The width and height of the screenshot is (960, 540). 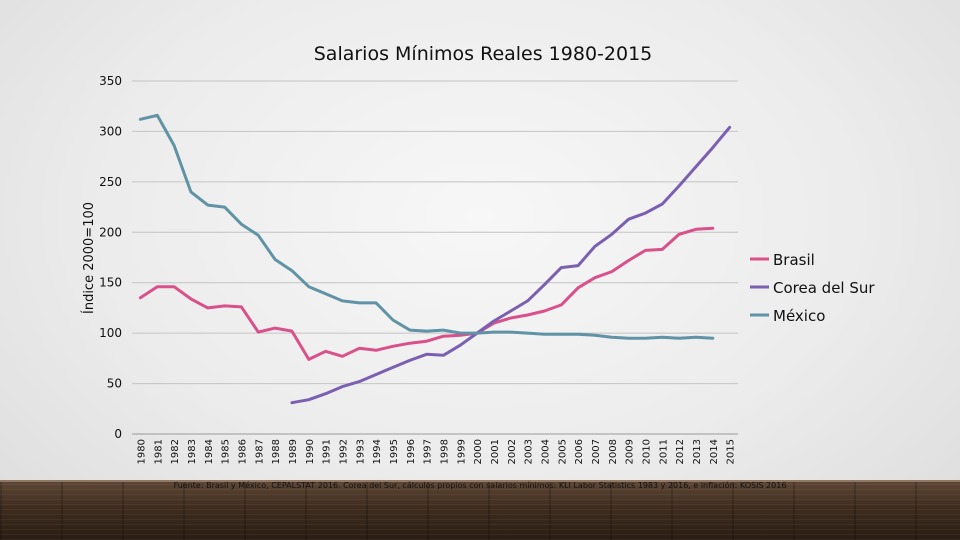 What do you see at coordinates (411, 451) in the screenshot?
I see `x-tick-label: 1996` at bounding box center [411, 451].